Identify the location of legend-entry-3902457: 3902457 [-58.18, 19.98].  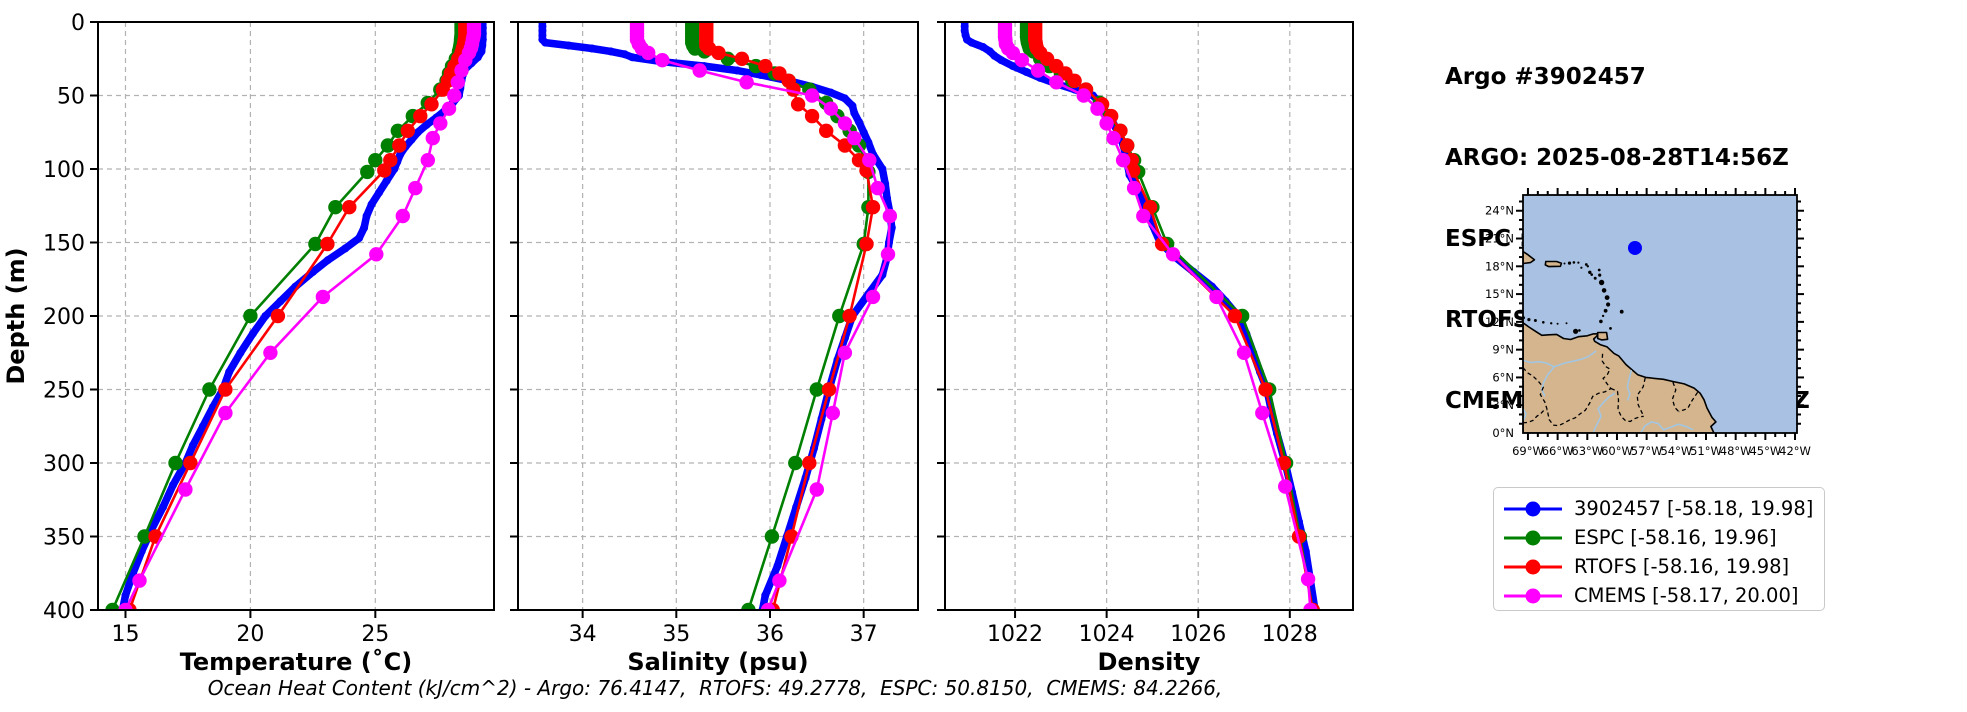
(1663, 508).